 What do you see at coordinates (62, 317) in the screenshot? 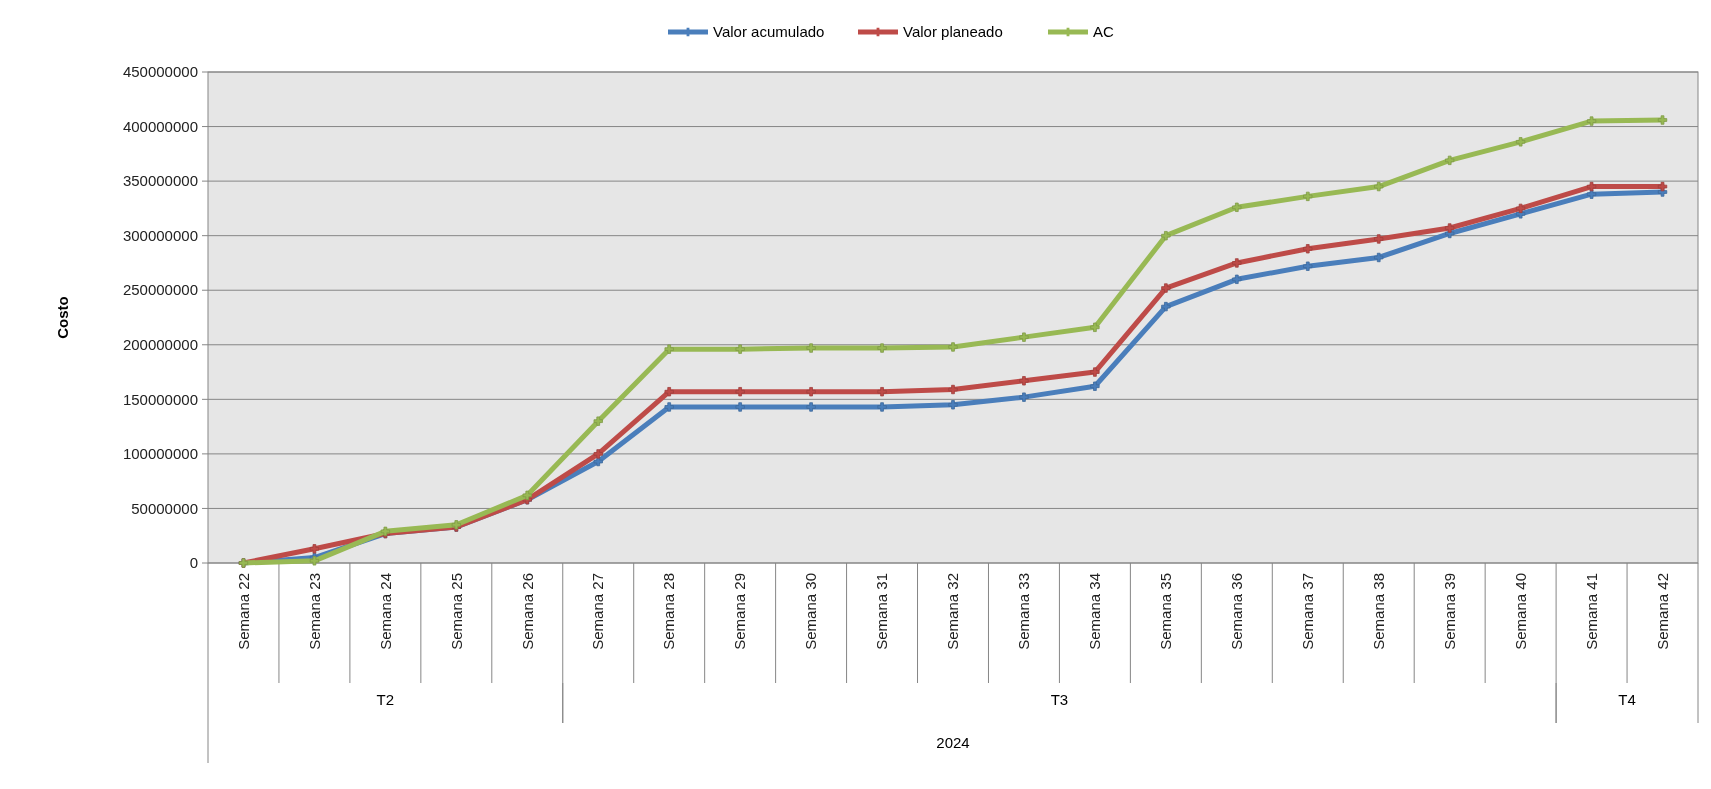
I see `y-axis-title: Costo` at bounding box center [62, 317].